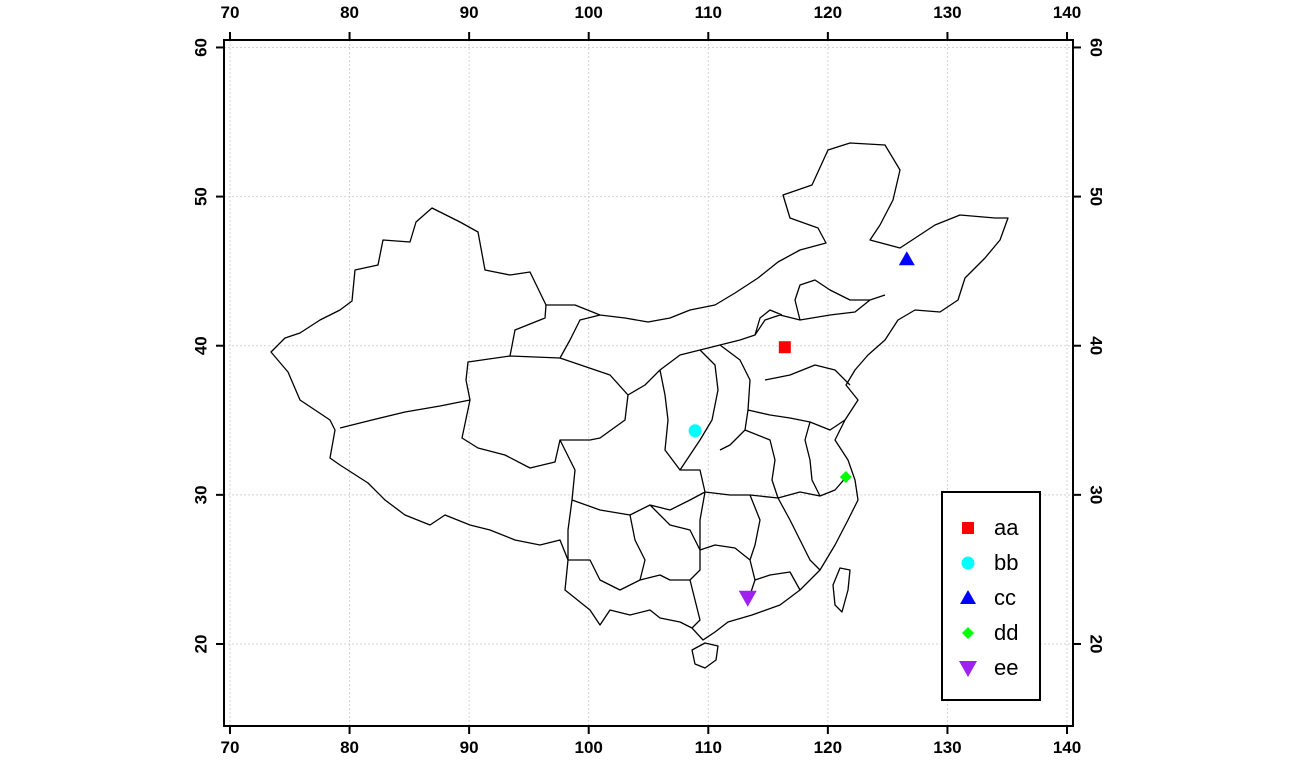 The width and height of the screenshot is (1297, 767). What do you see at coordinates (1006, 527) in the screenshot?
I see `legend-label-aa: aa` at bounding box center [1006, 527].